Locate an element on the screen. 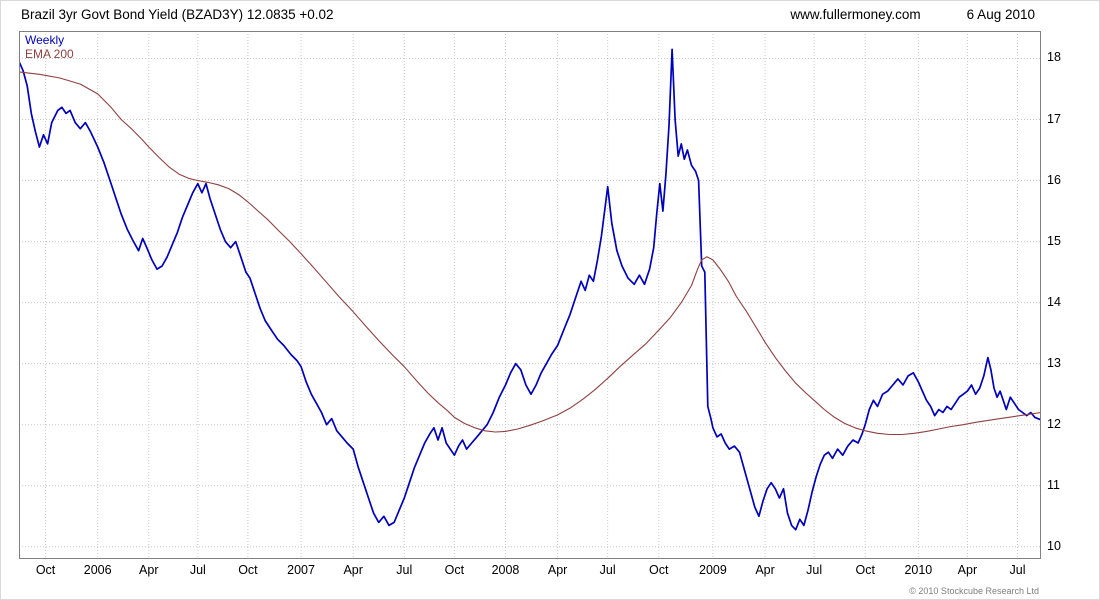  header-right: www.fullermoney.com 6 Aug 2010 is located at coordinates (912, 14).